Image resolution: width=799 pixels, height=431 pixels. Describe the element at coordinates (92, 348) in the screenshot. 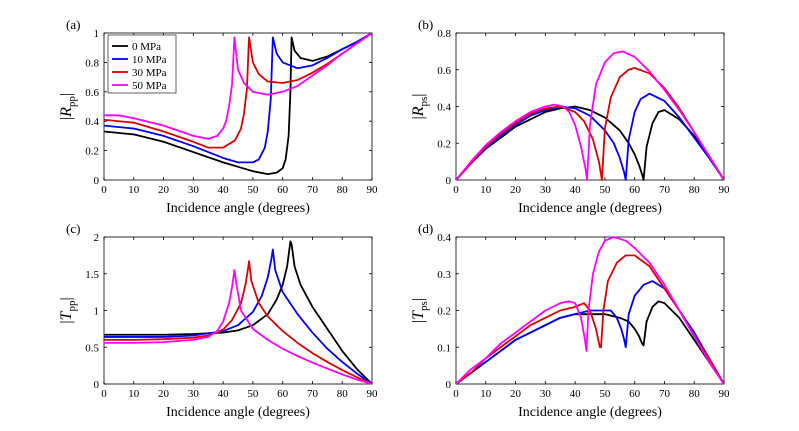

I see `y-tick-label: 0.5` at that location.